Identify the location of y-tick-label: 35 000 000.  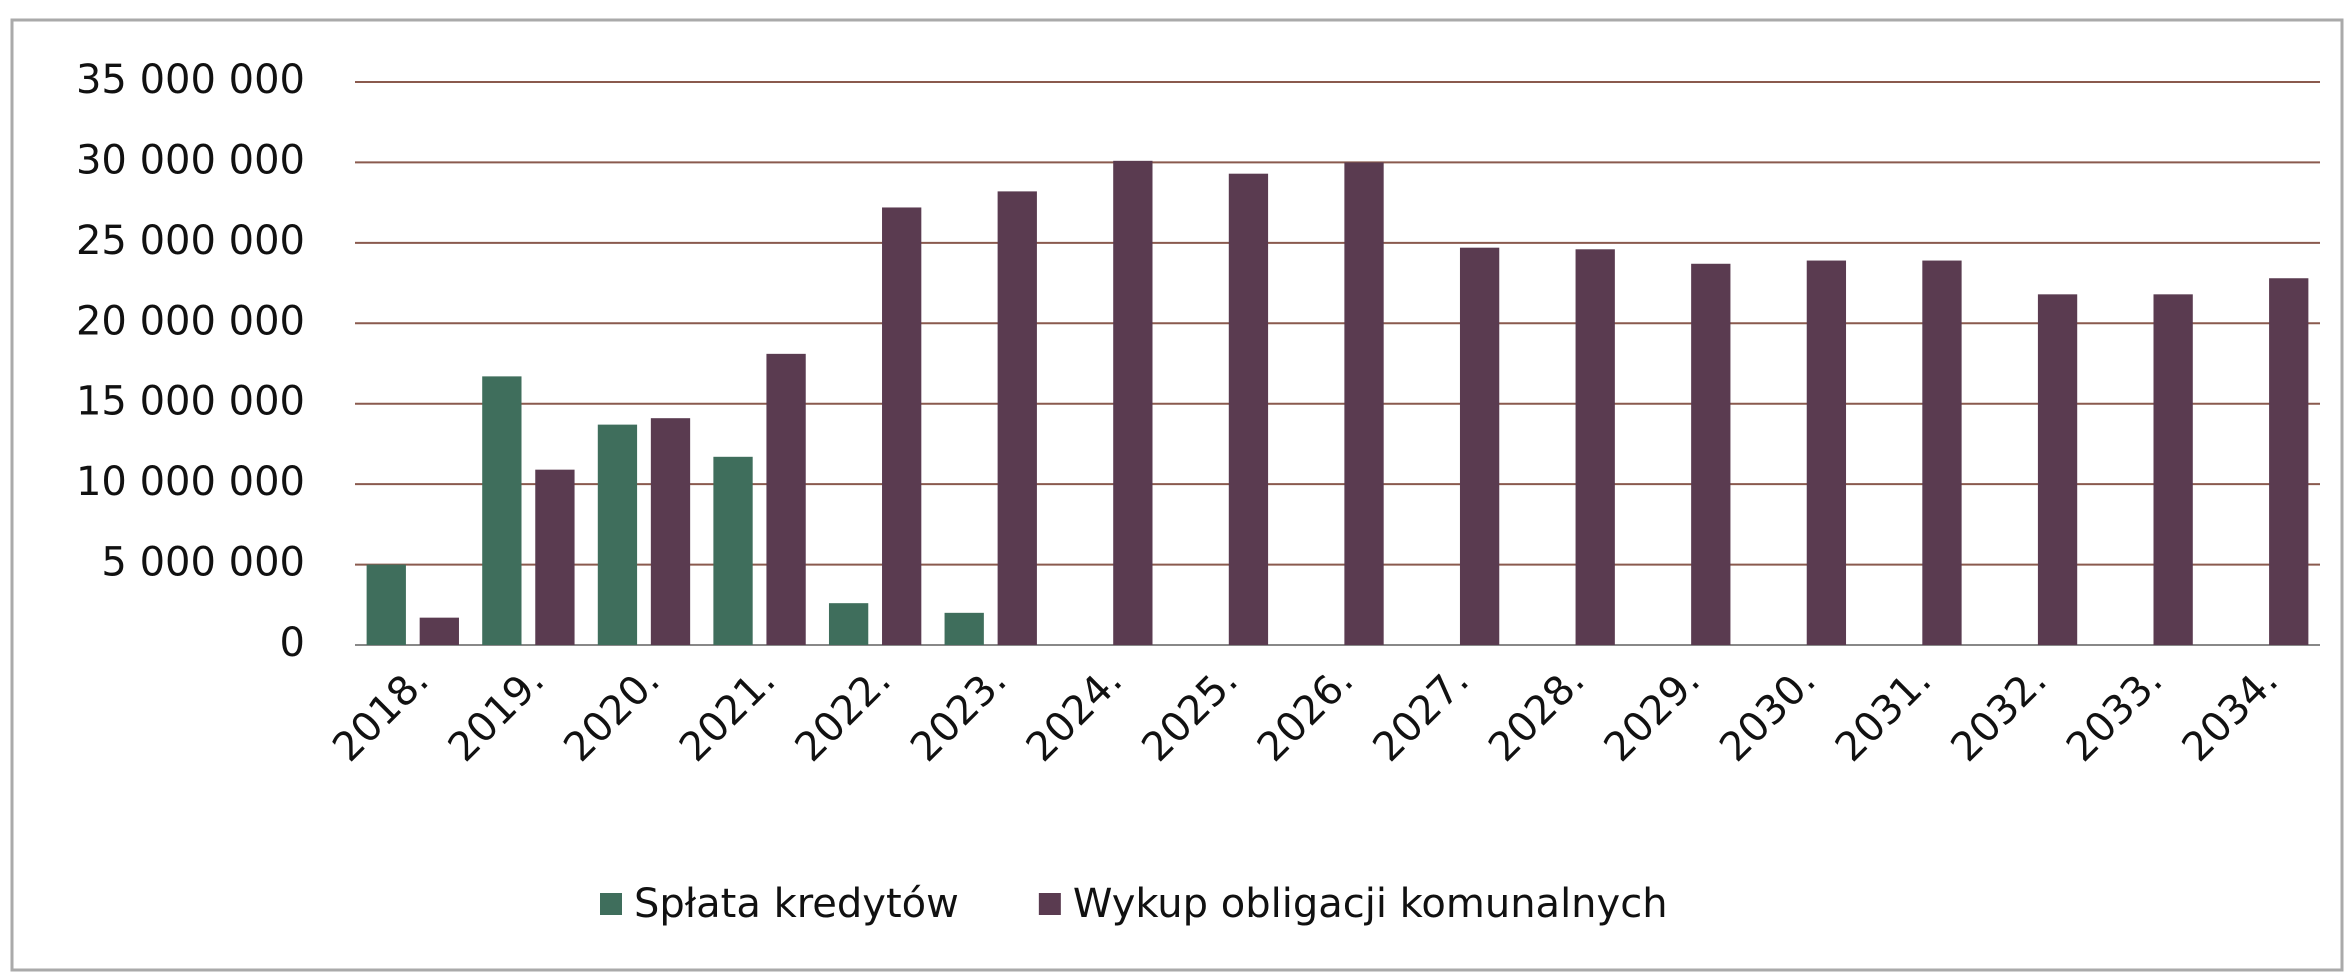
(190, 80).